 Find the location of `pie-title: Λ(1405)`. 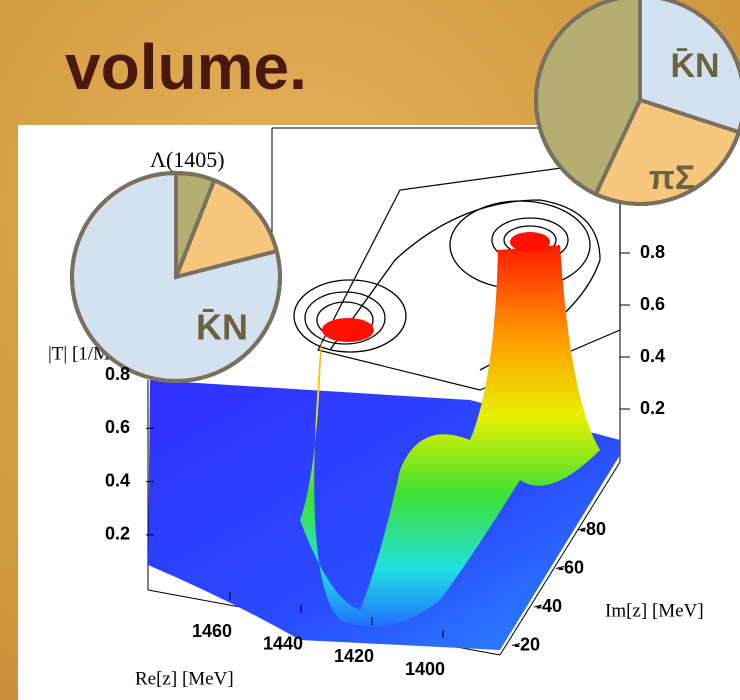

pie-title: Λ(1405) is located at coordinates (187, 159).